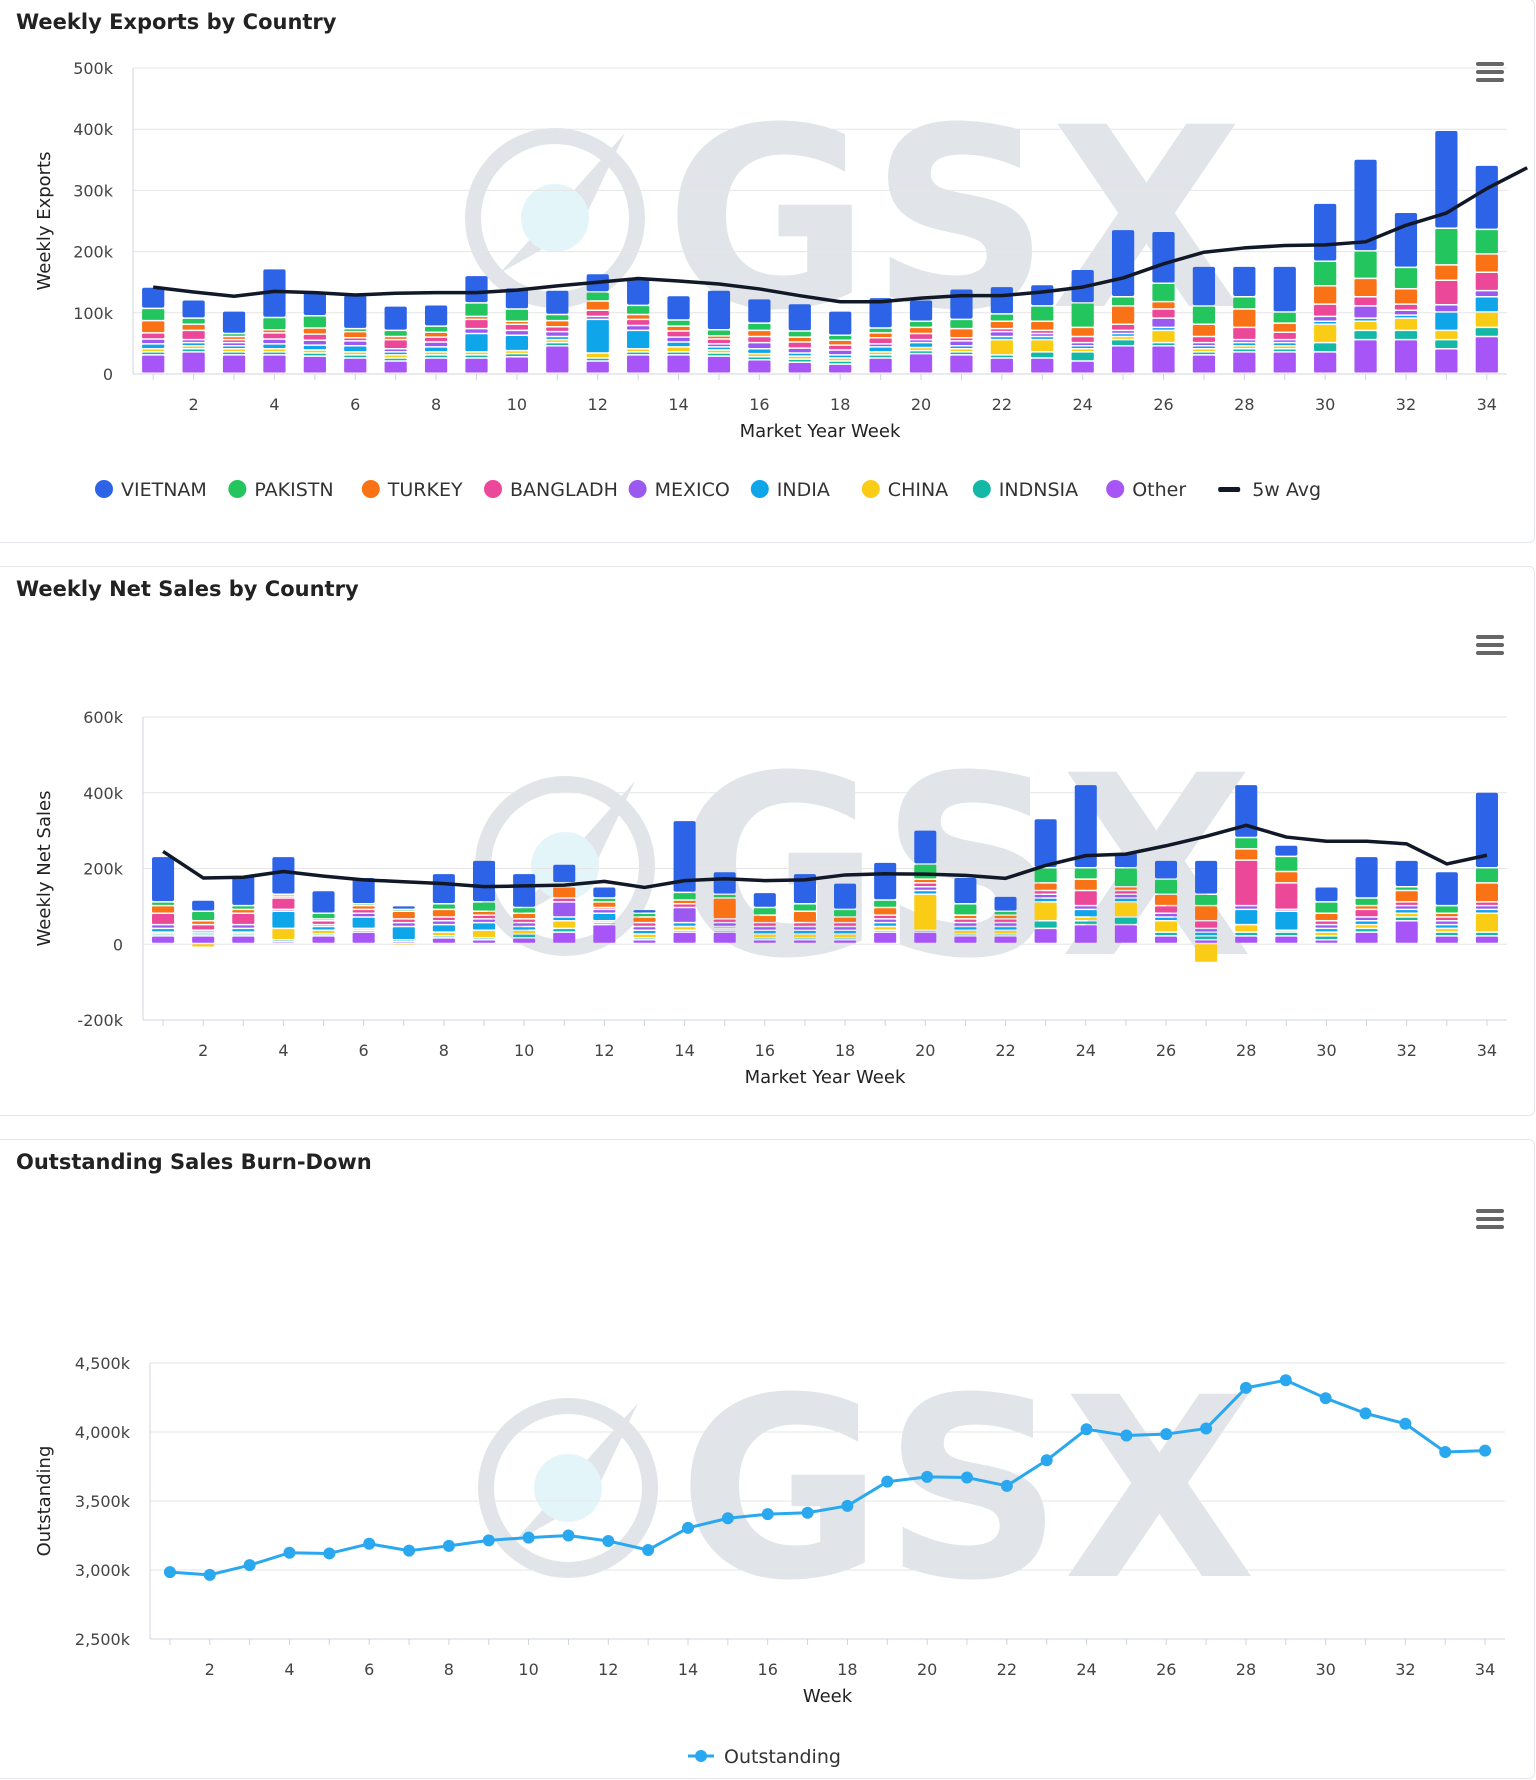  What do you see at coordinates (493, 489) in the screenshot?
I see `legend-marker-bangladh` at bounding box center [493, 489].